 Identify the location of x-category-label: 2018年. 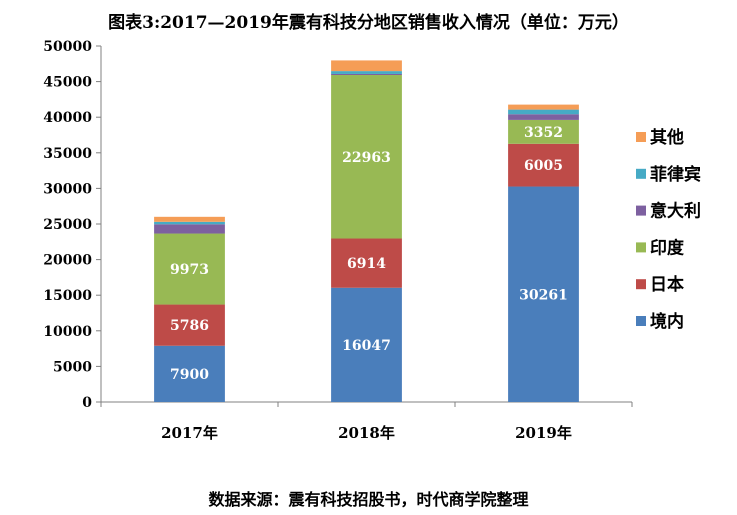
(366, 433).